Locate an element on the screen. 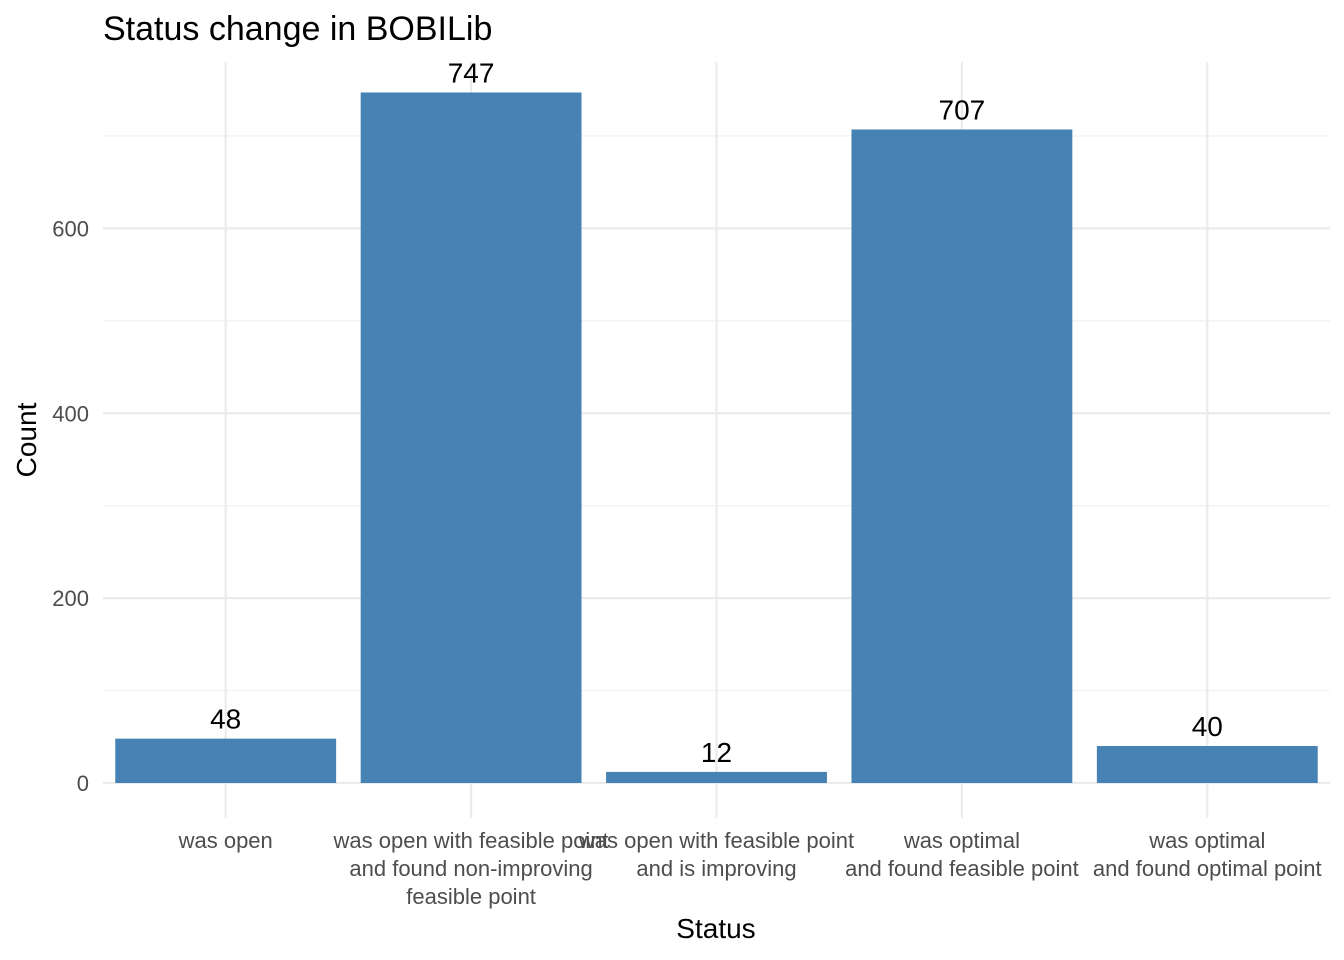 The height and width of the screenshot is (960, 1344). y-tick-label: 200 is located at coordinates (70, 598).